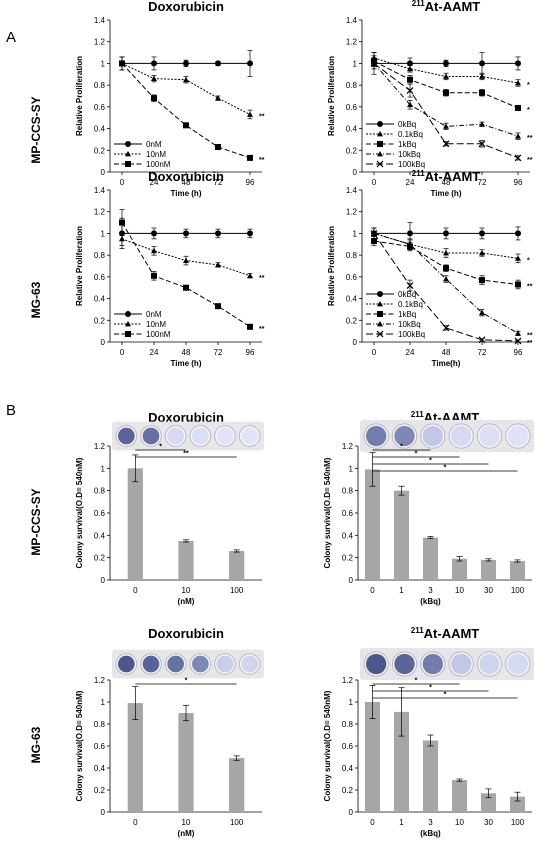  Describe the element at coordinates (446, 352) in the screenshot. I see `x-tick-label: 48` at that location.